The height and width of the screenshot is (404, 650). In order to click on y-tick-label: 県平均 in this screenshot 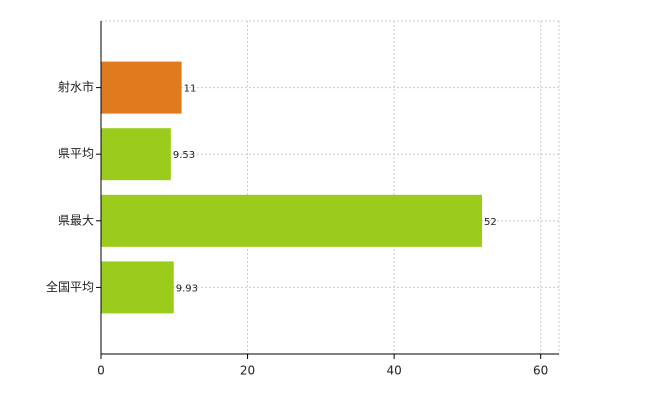, I will do `click(76, 154)`.